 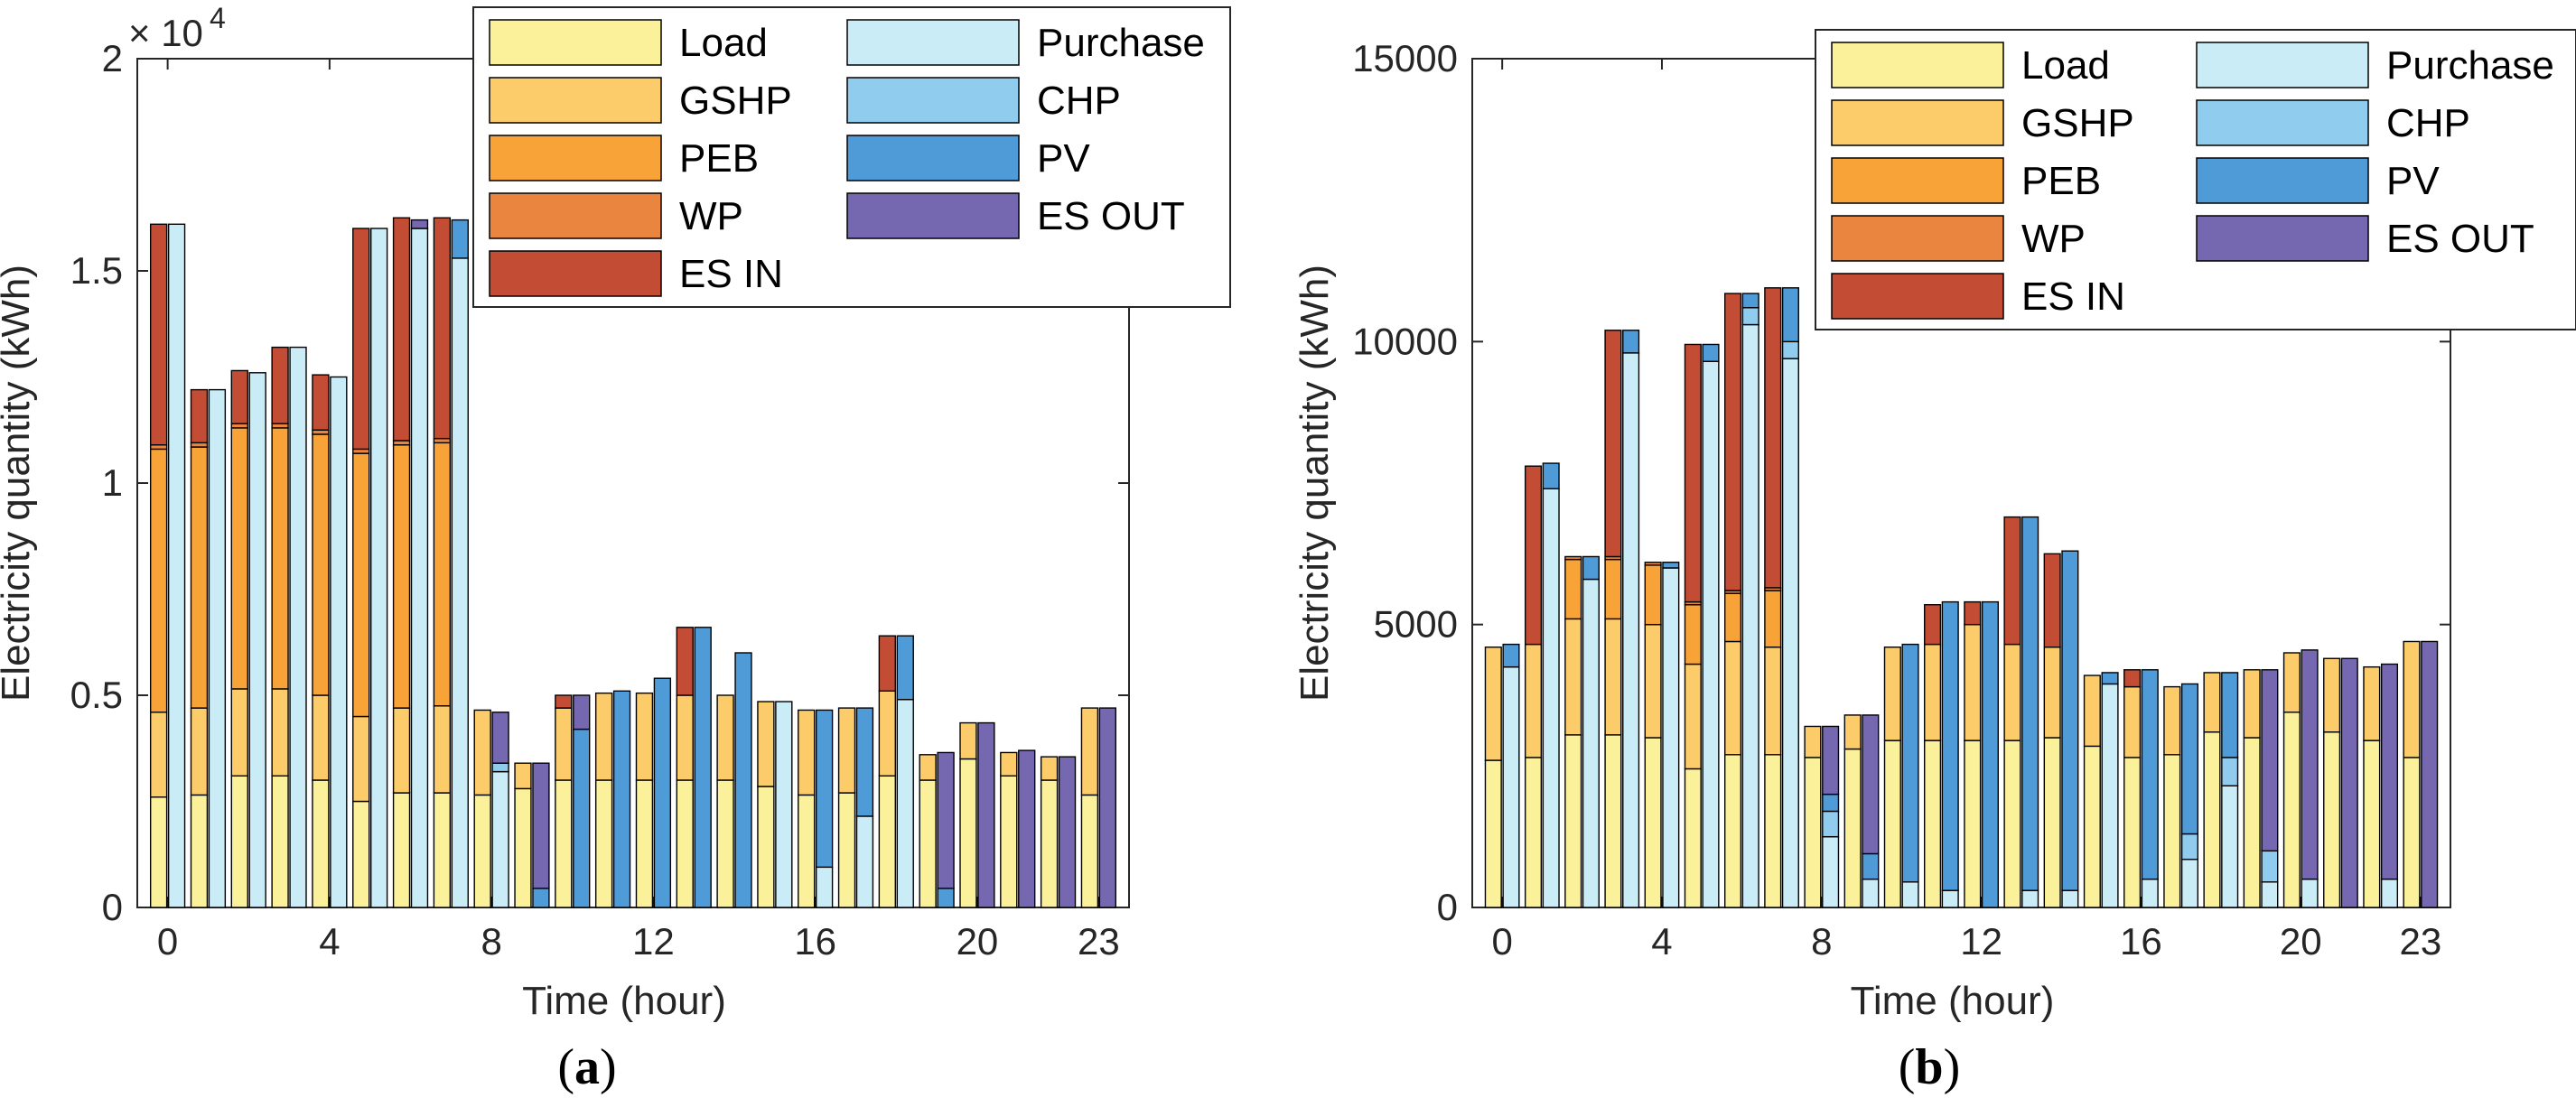 What do you see at coordinates (731, 274) in the screenshot?
I see `legend-label-es-in: ES IN` at bounding box center [731, 274].